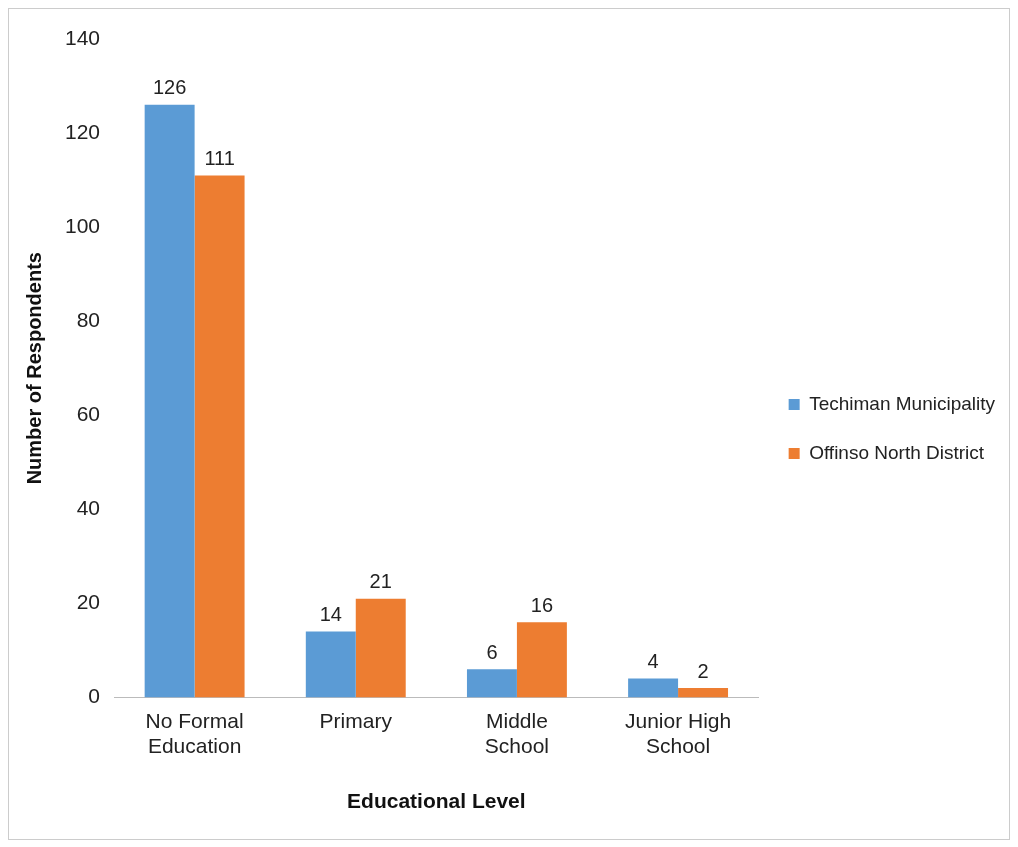 This screenshot has width=1018, height=847. I want to click on x-tick-label: Junior High School, so click(678, 732).